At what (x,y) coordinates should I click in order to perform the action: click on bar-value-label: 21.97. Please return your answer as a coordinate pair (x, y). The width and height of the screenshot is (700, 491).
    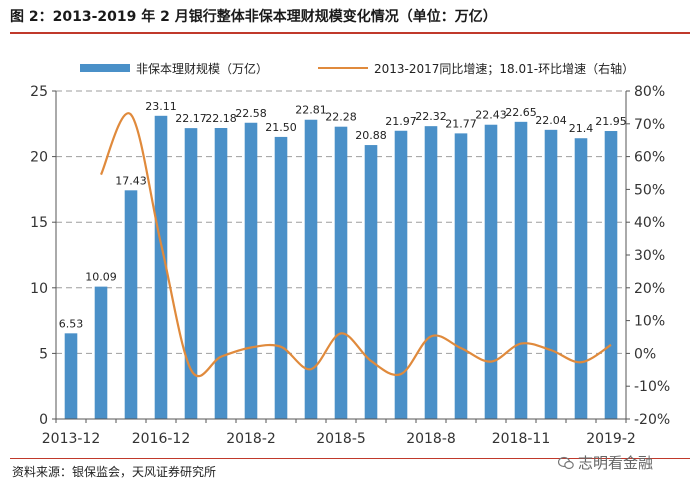
    Looking at the image, I should click on (401, 121).